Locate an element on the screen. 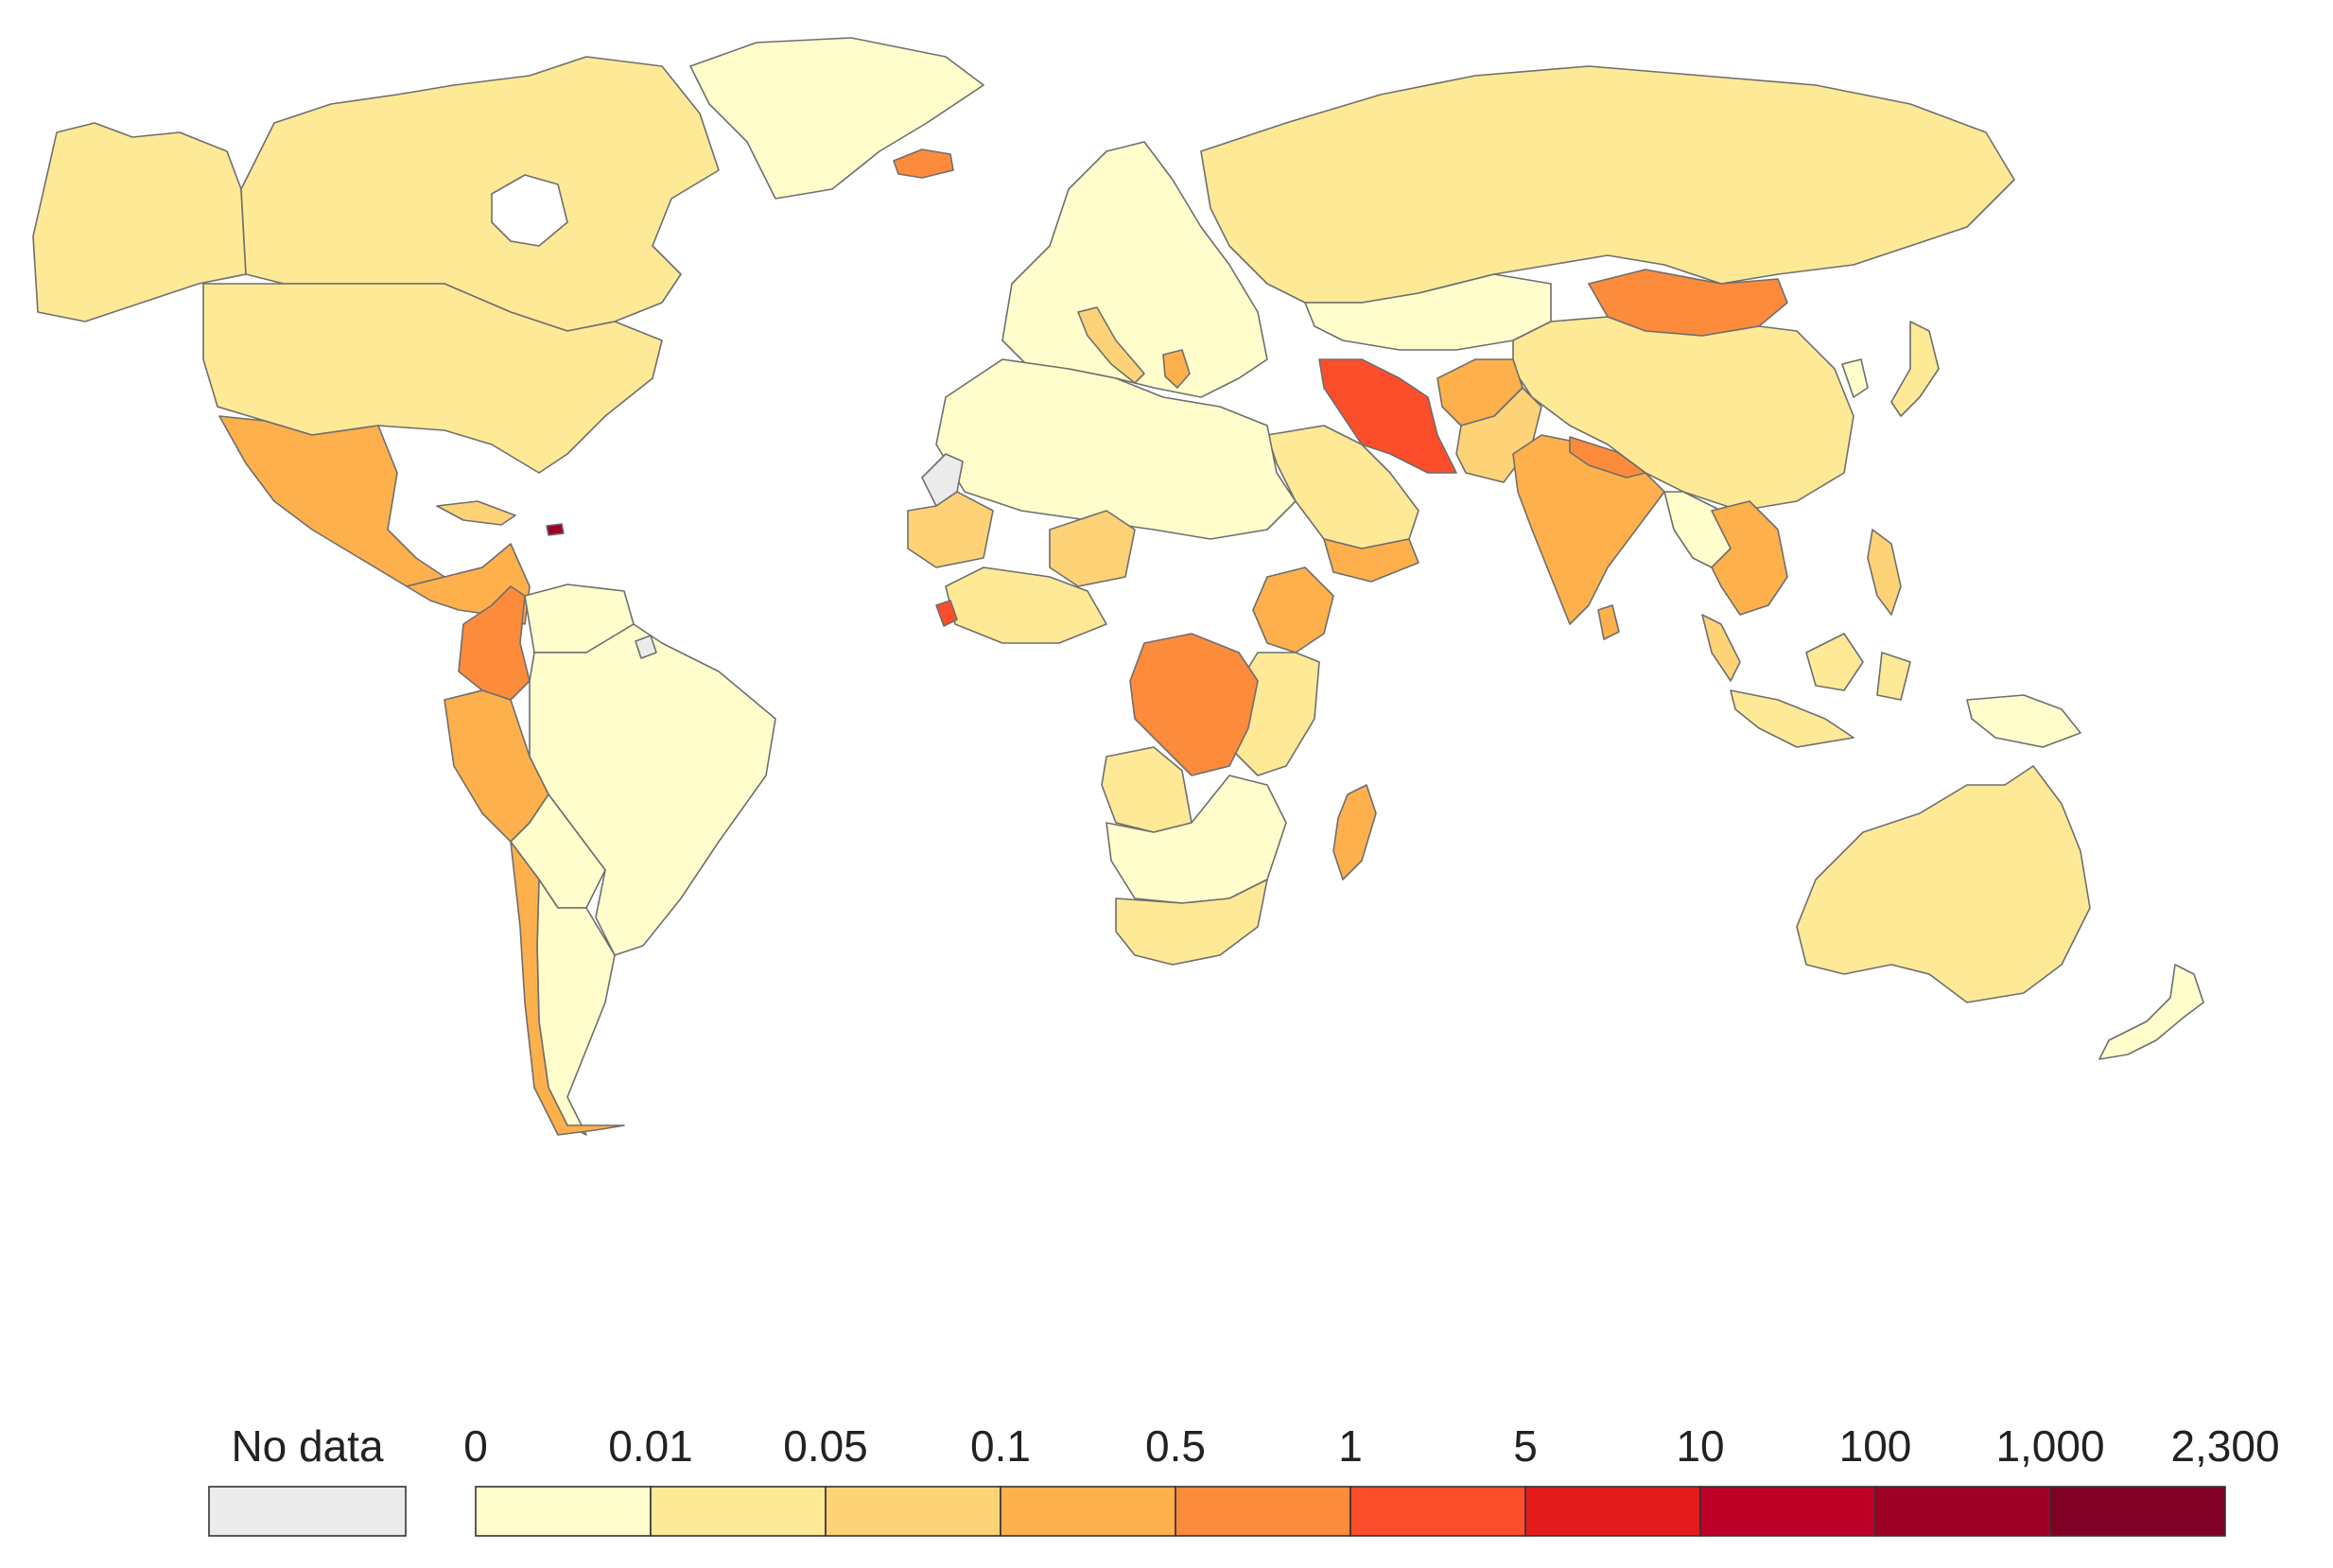  country-papua-new-guinea is located at coordinates (2023, 721).